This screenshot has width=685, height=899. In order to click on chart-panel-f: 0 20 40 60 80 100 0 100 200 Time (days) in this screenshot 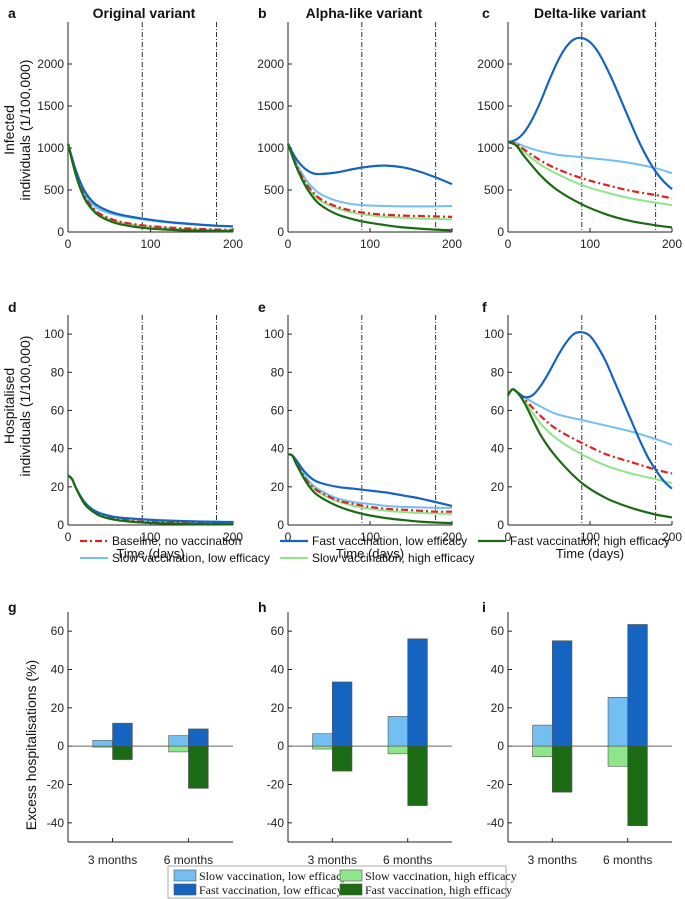, I will do `click(583, 438)`.